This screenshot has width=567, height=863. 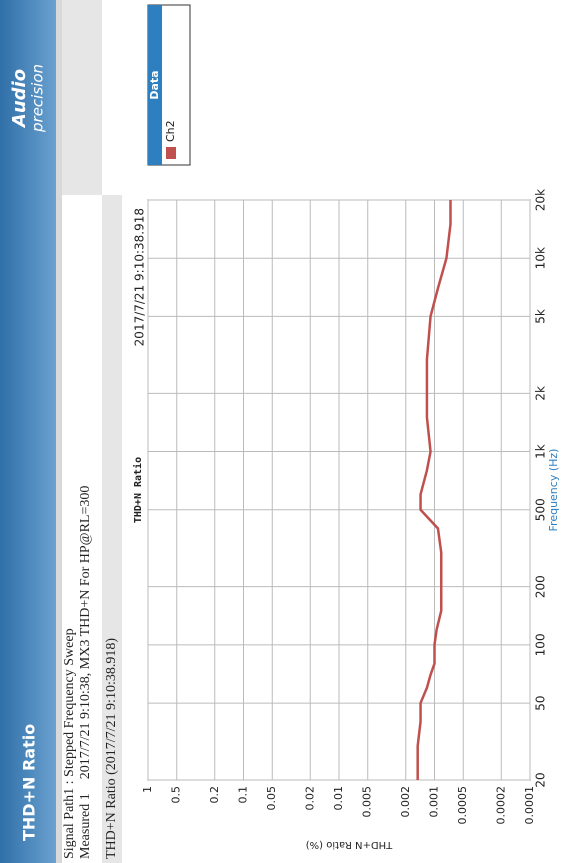 What do you see at coordinates (214, 795) in the screenshot?
I see `y-tick-label: 0.2` at bounding box center [214, 795].